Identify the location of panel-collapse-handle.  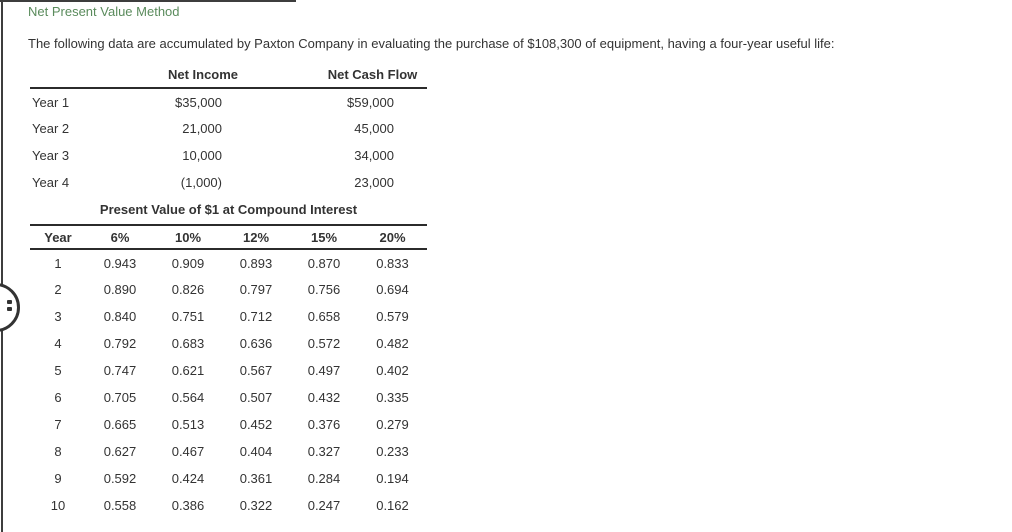
(10, 307).